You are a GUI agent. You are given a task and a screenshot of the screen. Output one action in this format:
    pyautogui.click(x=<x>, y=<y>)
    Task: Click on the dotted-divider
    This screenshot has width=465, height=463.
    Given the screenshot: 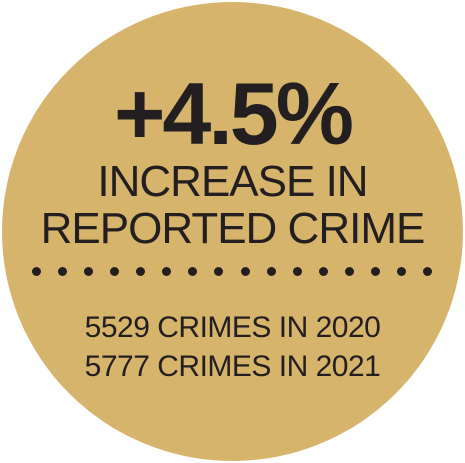 What is the action you would take?
    pyautogui.click(x=232, y=271)
    